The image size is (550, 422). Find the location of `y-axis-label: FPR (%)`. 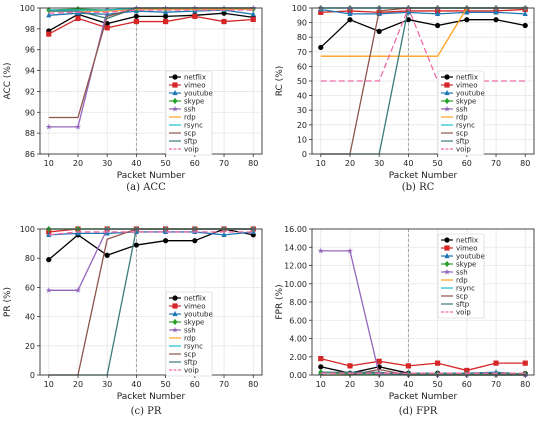

y-axis-label: FPR (%) is located at coordinates (280, 301).